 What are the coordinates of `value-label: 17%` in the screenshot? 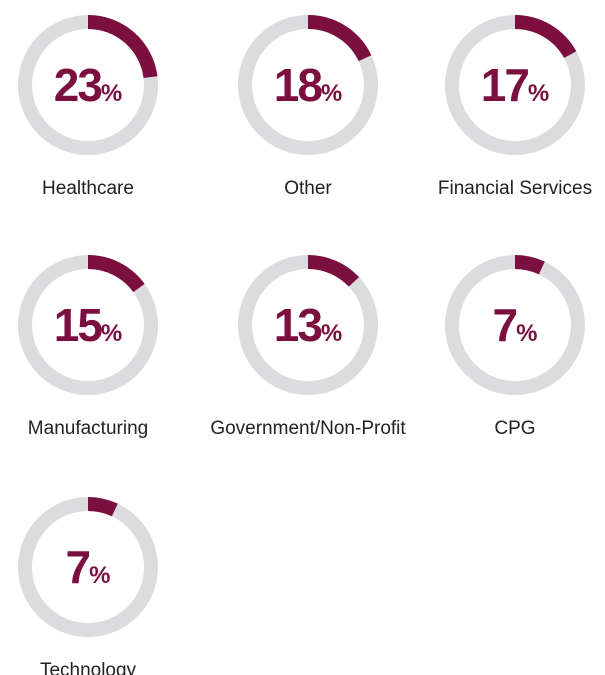 It's located at (515, 85).